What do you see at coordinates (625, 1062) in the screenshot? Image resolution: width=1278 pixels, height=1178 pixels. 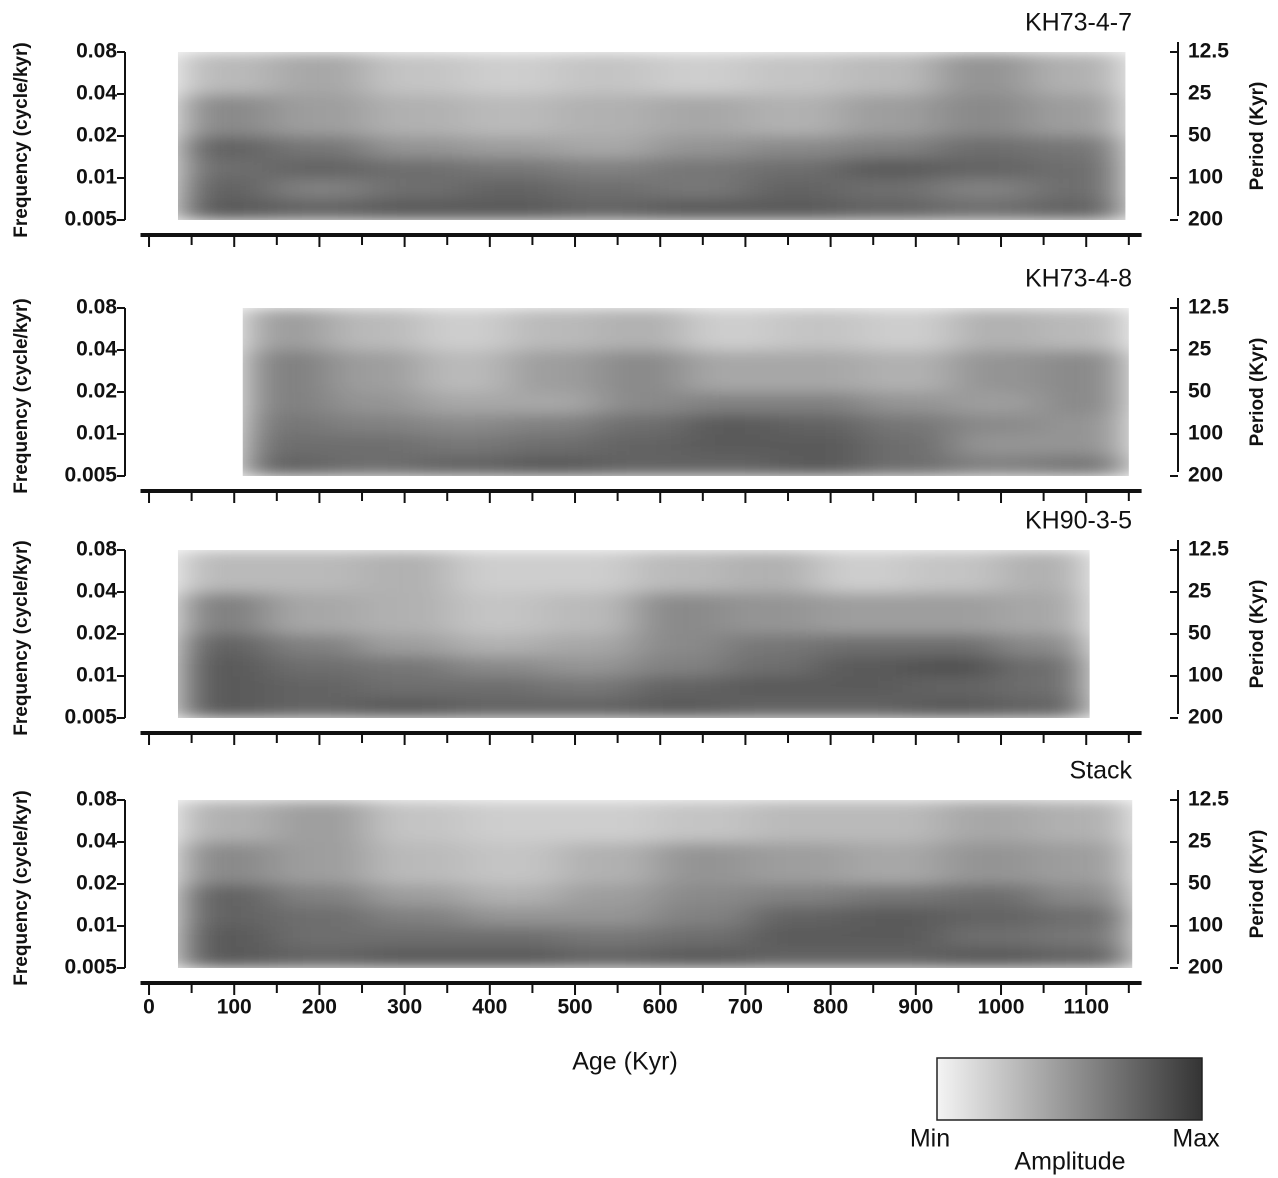 I see `x-axis-label: Age (Kyr)` at bounding box center [625, 1062].